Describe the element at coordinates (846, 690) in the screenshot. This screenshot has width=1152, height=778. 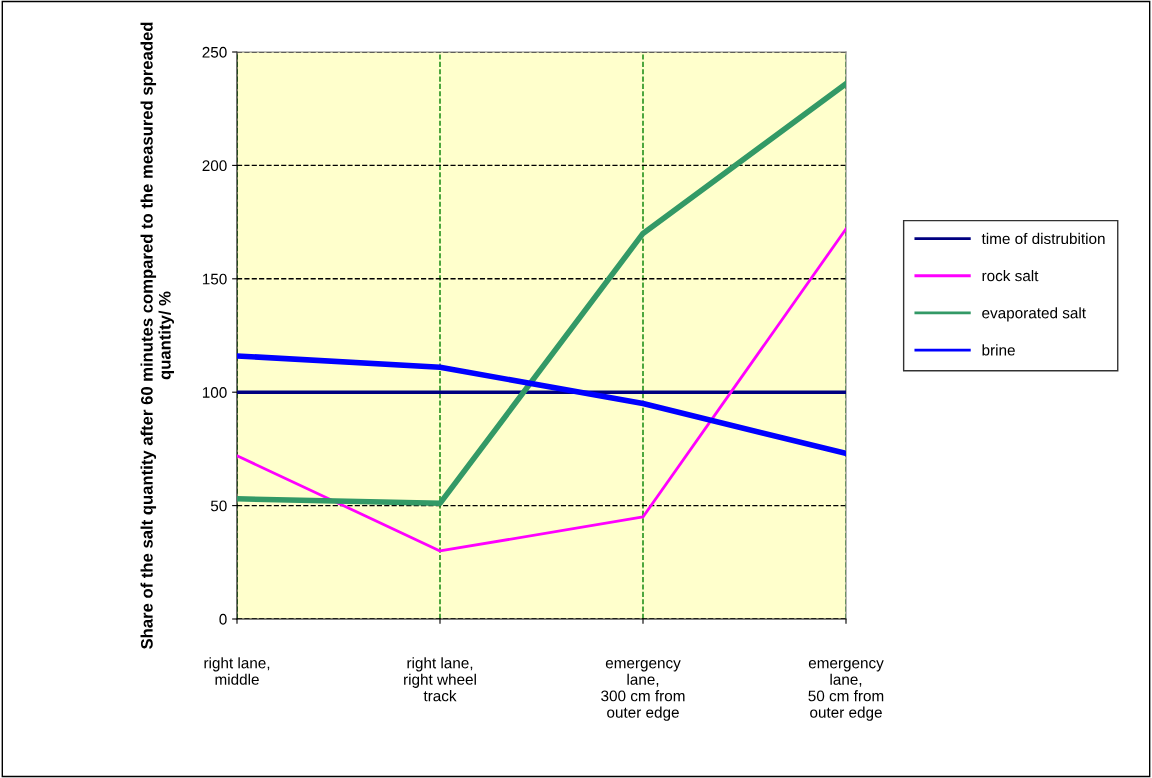
I see `x-tick-label: emergency lane, 50 cm from outer edge` at that location.